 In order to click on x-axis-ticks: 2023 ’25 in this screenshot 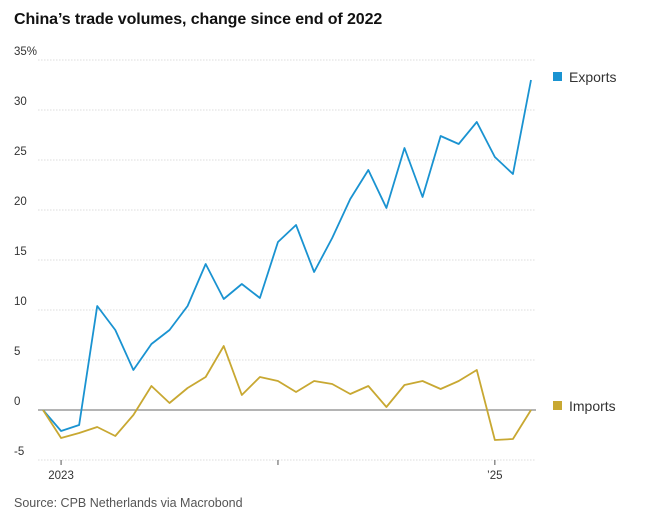, I will do `click(275, 471)`.